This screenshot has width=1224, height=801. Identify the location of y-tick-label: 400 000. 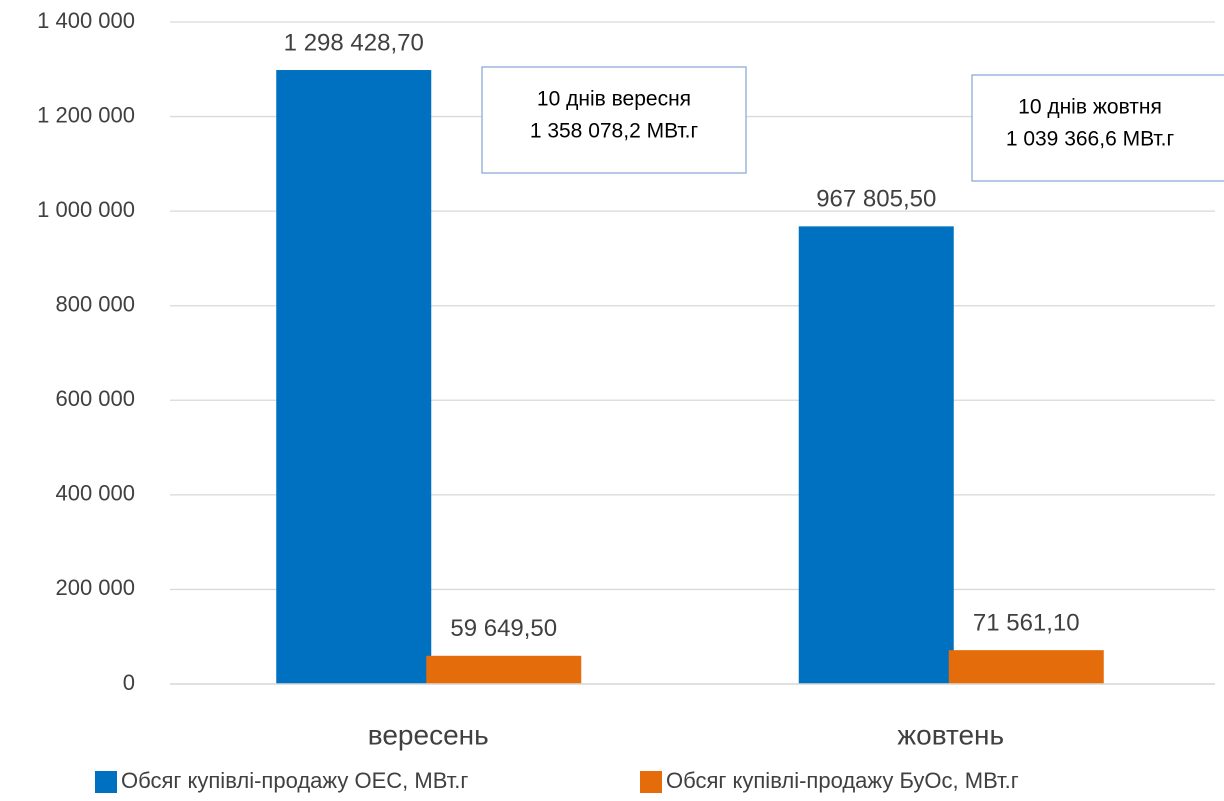
(95, 493).